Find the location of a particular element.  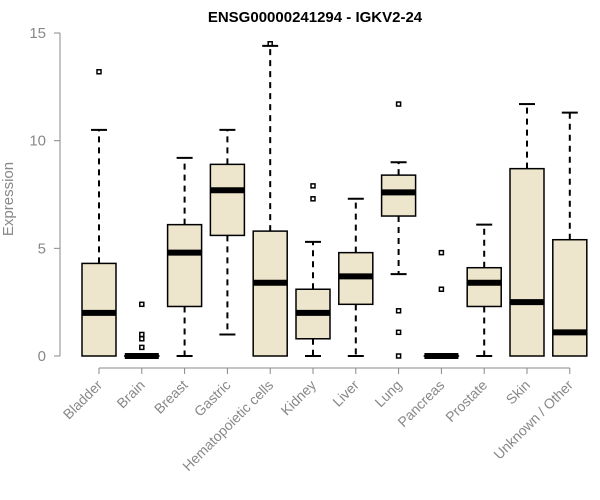

y-tick-label: 0 is located at coordinates (42, 356).